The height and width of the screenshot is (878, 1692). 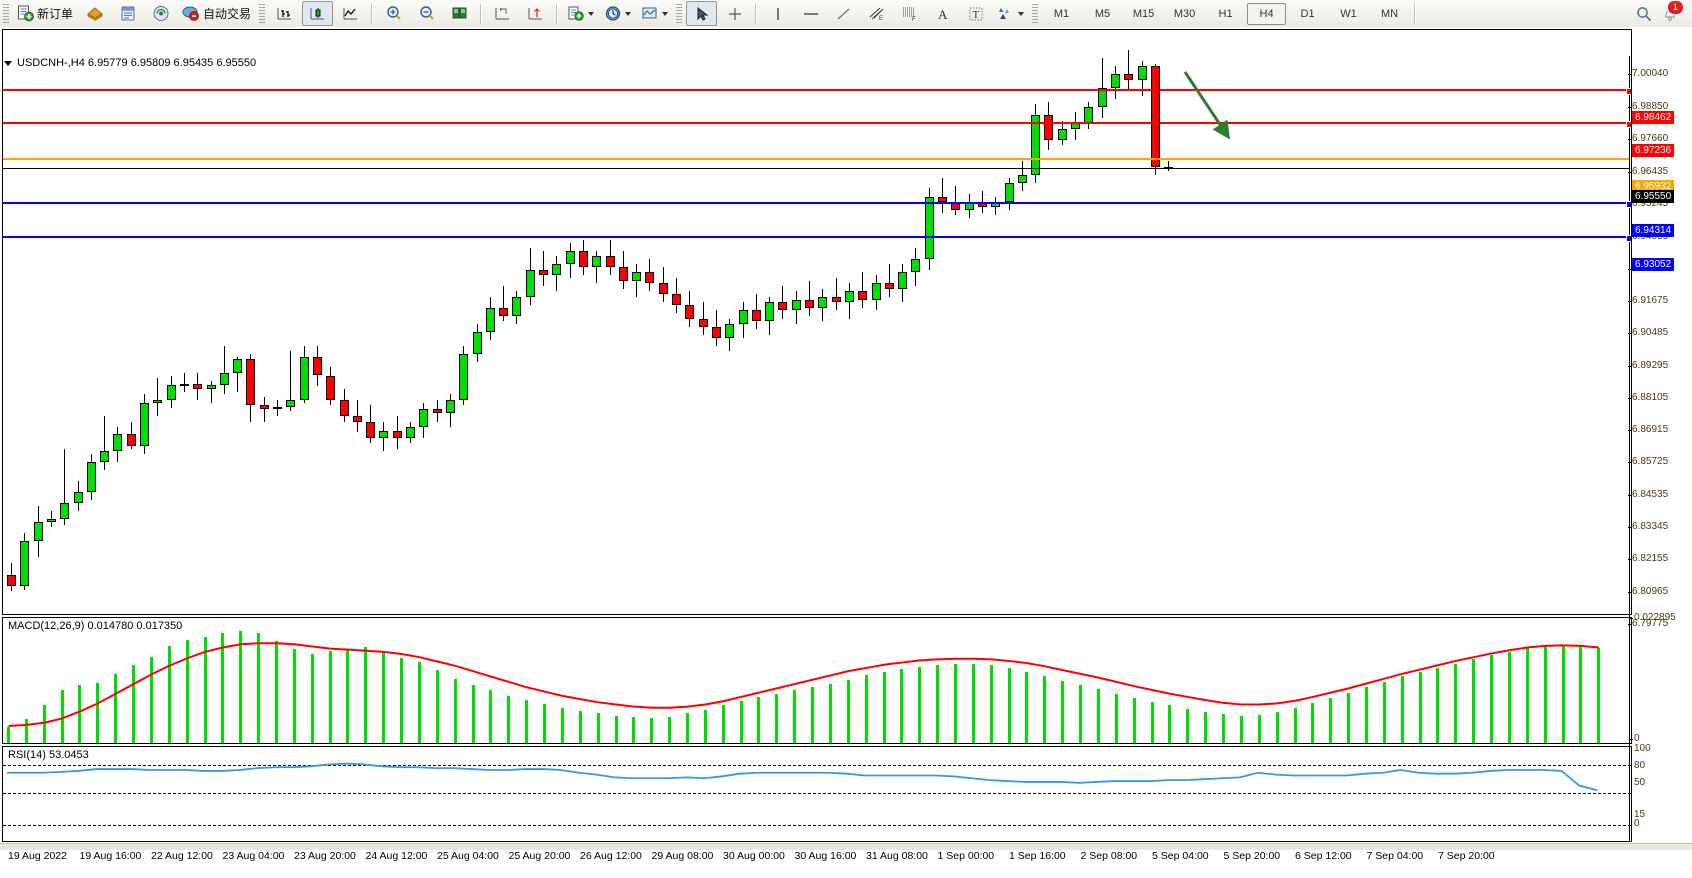 What do you see at coordinates (502, 13) in the screenshot?
I see `chart-shift-button` at bounding box center [502, 13].